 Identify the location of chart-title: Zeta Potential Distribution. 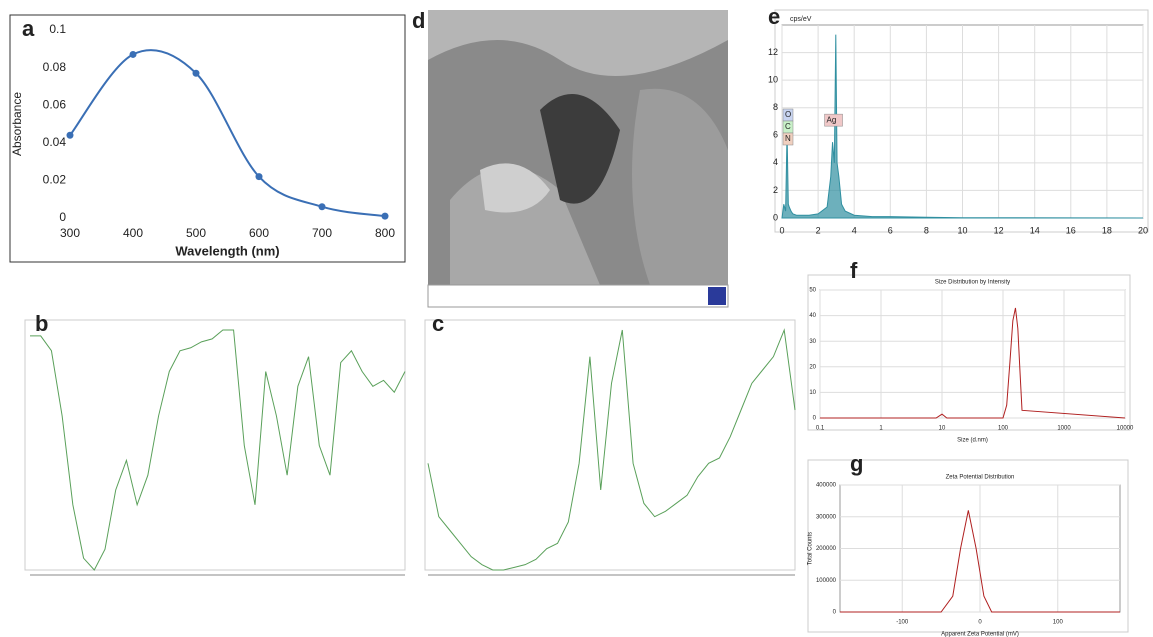
(980, 478).